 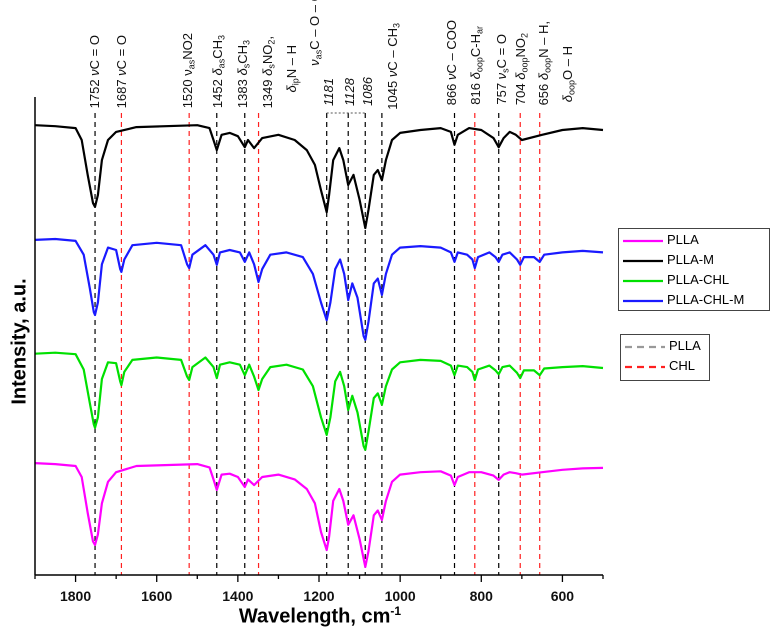 What do you see at coordinates (218, 71) in the screenshot?
I see `peak-annotation: 1452 δasCH3` at bounding box center [218, 71].